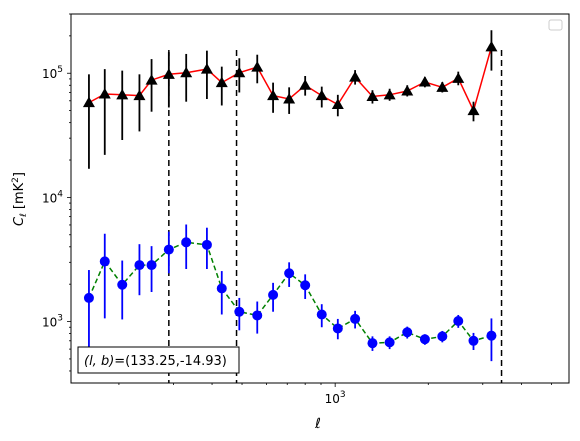 The height and width of the screenshot is (441, 580). What do you see at coordinates (317, 424) in the screenshot?
I see `x-axis-label: ℓ` at bounding box center [317, 424].